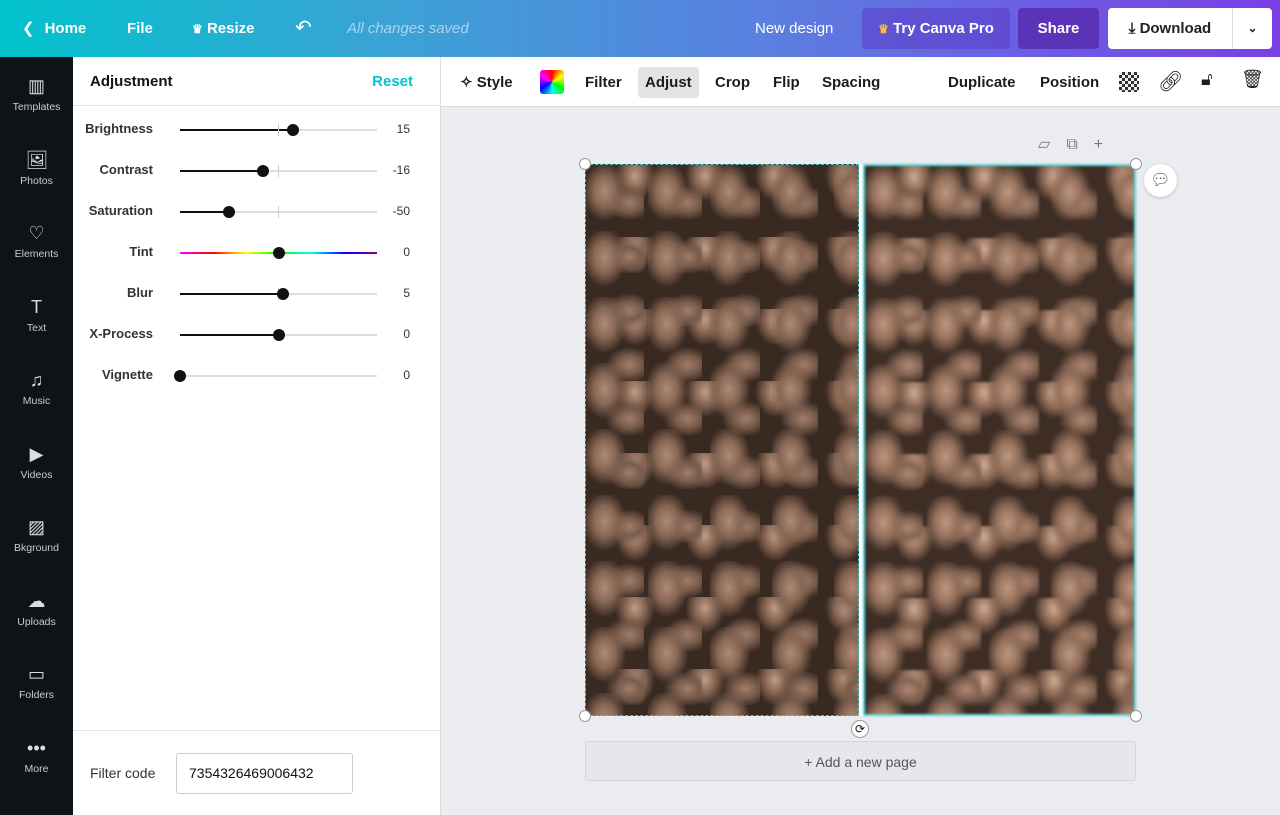  I want to click on download-options-chevron-icon: ⌄, so click(1252, 28).